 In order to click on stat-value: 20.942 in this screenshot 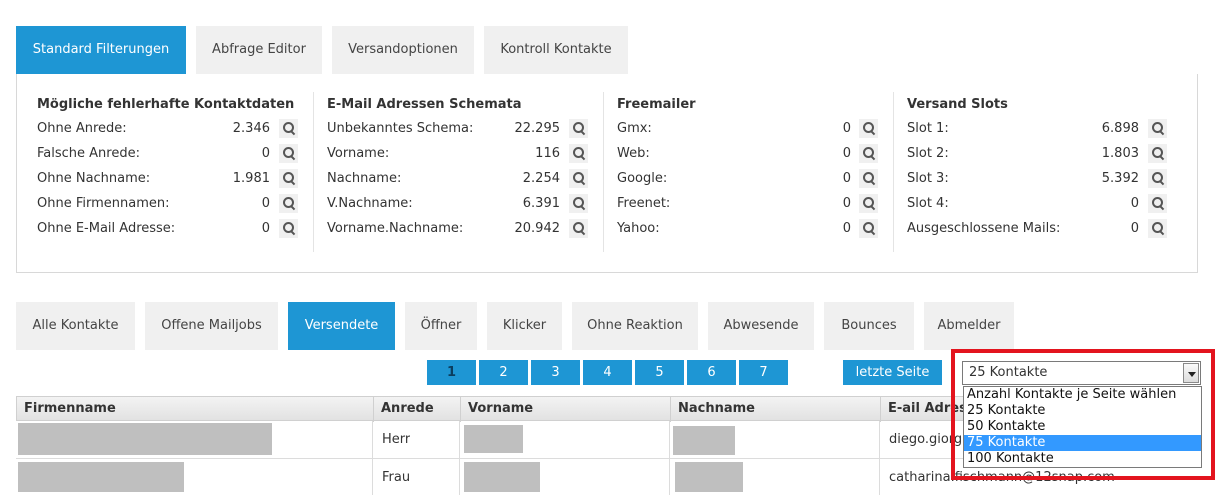, I will do `click(537, 228)`.